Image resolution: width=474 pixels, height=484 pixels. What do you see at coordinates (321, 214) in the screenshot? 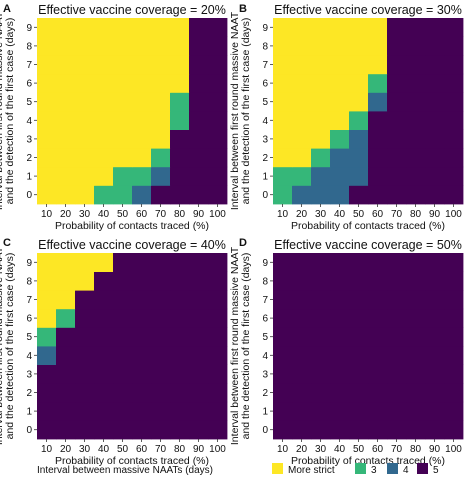
I see `panel-b-x-tick-label: 30` at bounding box center [321, 214].